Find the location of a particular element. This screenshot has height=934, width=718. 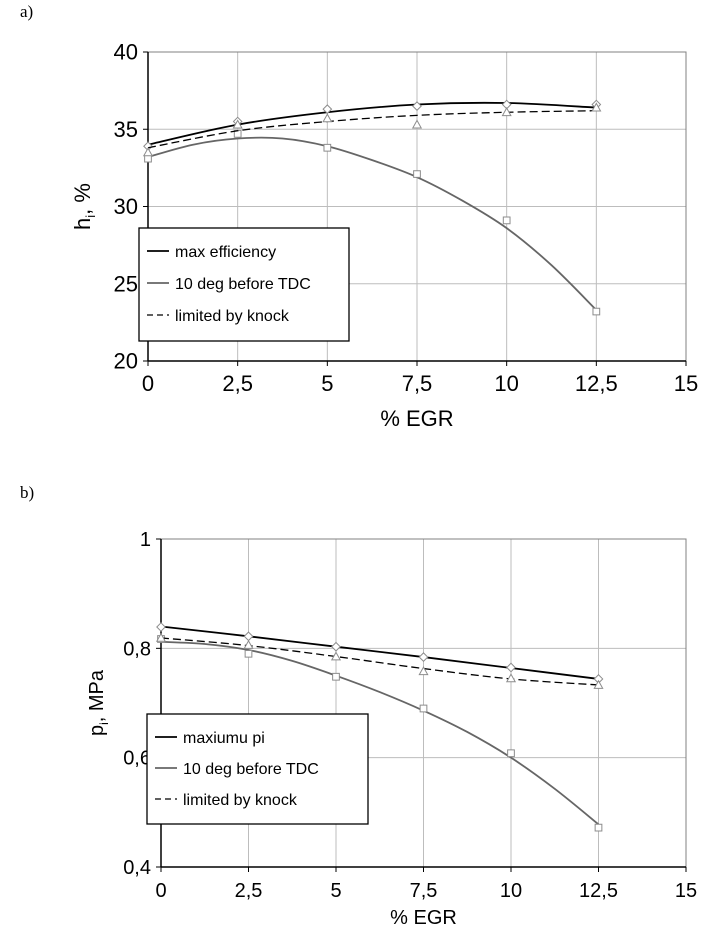

y-tick-label: 0,8 is located at coordinates (137, 649).